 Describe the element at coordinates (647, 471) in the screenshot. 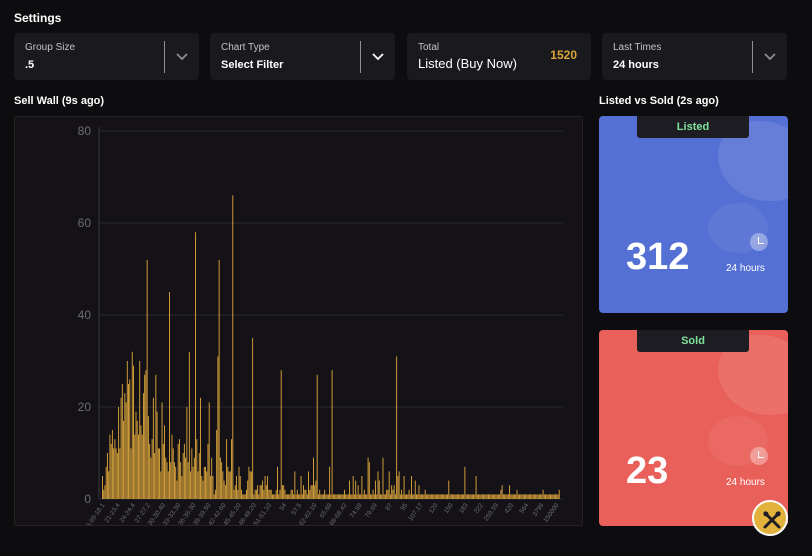

I see `sold-count: 23` at that location.